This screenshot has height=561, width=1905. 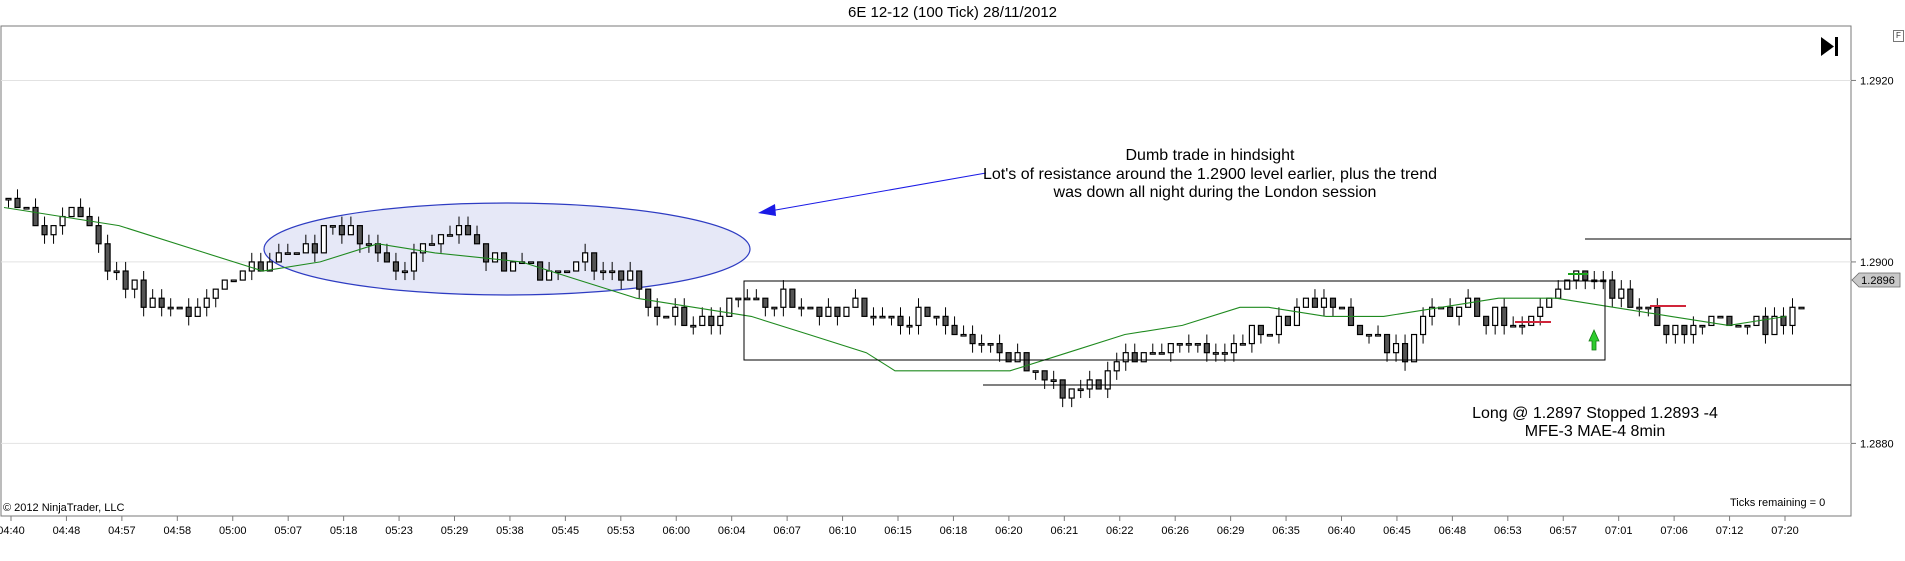 What do you see at coordinates (621, 531) in the screenshot?
I see `x-tick-label: 05:53` at bounding box center [621, 531].